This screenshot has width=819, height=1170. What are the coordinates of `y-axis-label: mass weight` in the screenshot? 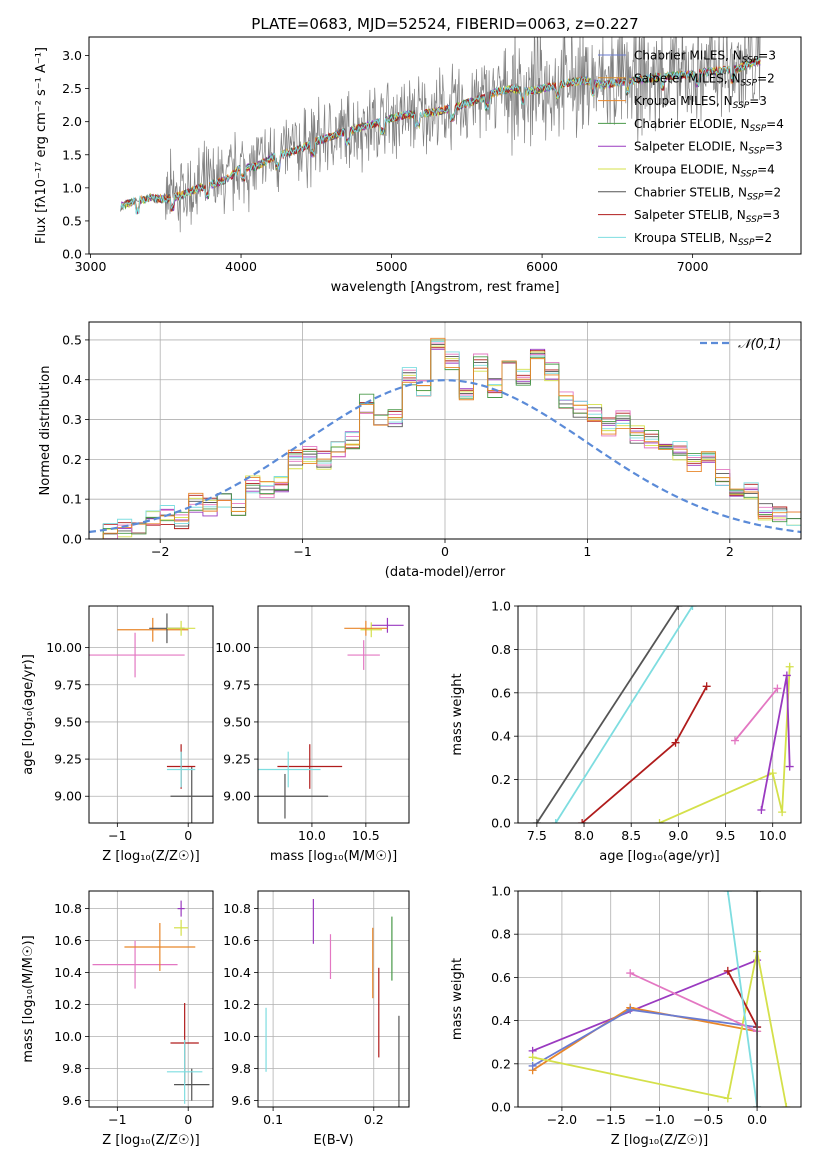 It's located at (457, 999).